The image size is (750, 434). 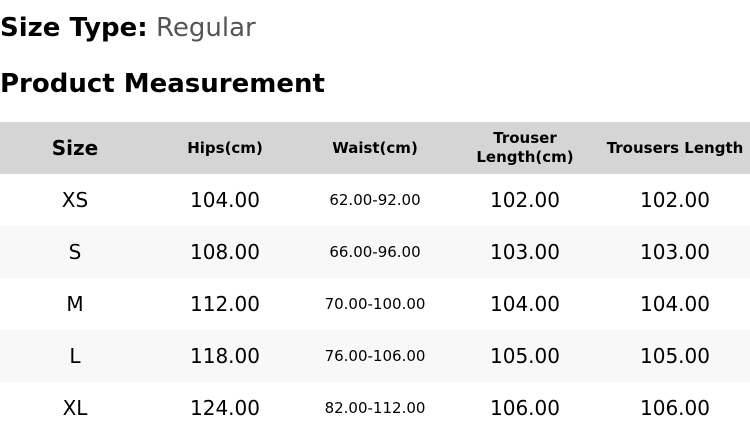 I want to click on cell-waist: 66.00-96.00, so click(x=375, y=252).